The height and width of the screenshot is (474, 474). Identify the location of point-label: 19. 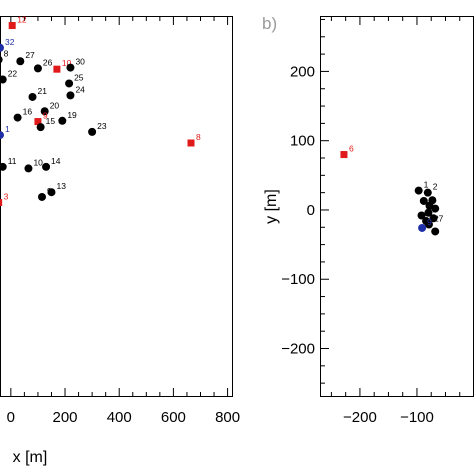
(72, 115).